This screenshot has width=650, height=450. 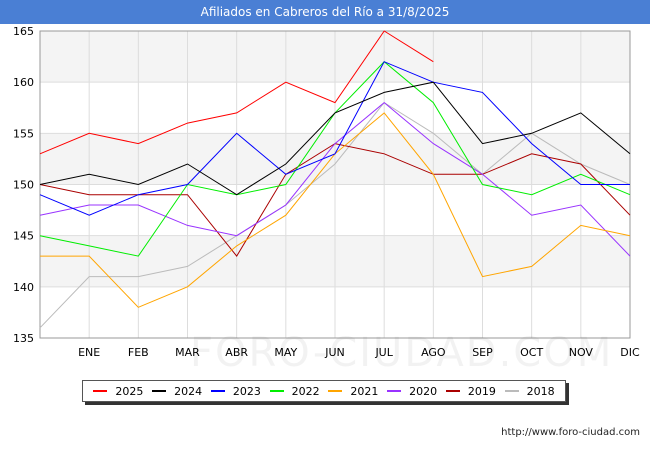 I want to click on legend-item-2024: 2024, so click(x=177, y=391).